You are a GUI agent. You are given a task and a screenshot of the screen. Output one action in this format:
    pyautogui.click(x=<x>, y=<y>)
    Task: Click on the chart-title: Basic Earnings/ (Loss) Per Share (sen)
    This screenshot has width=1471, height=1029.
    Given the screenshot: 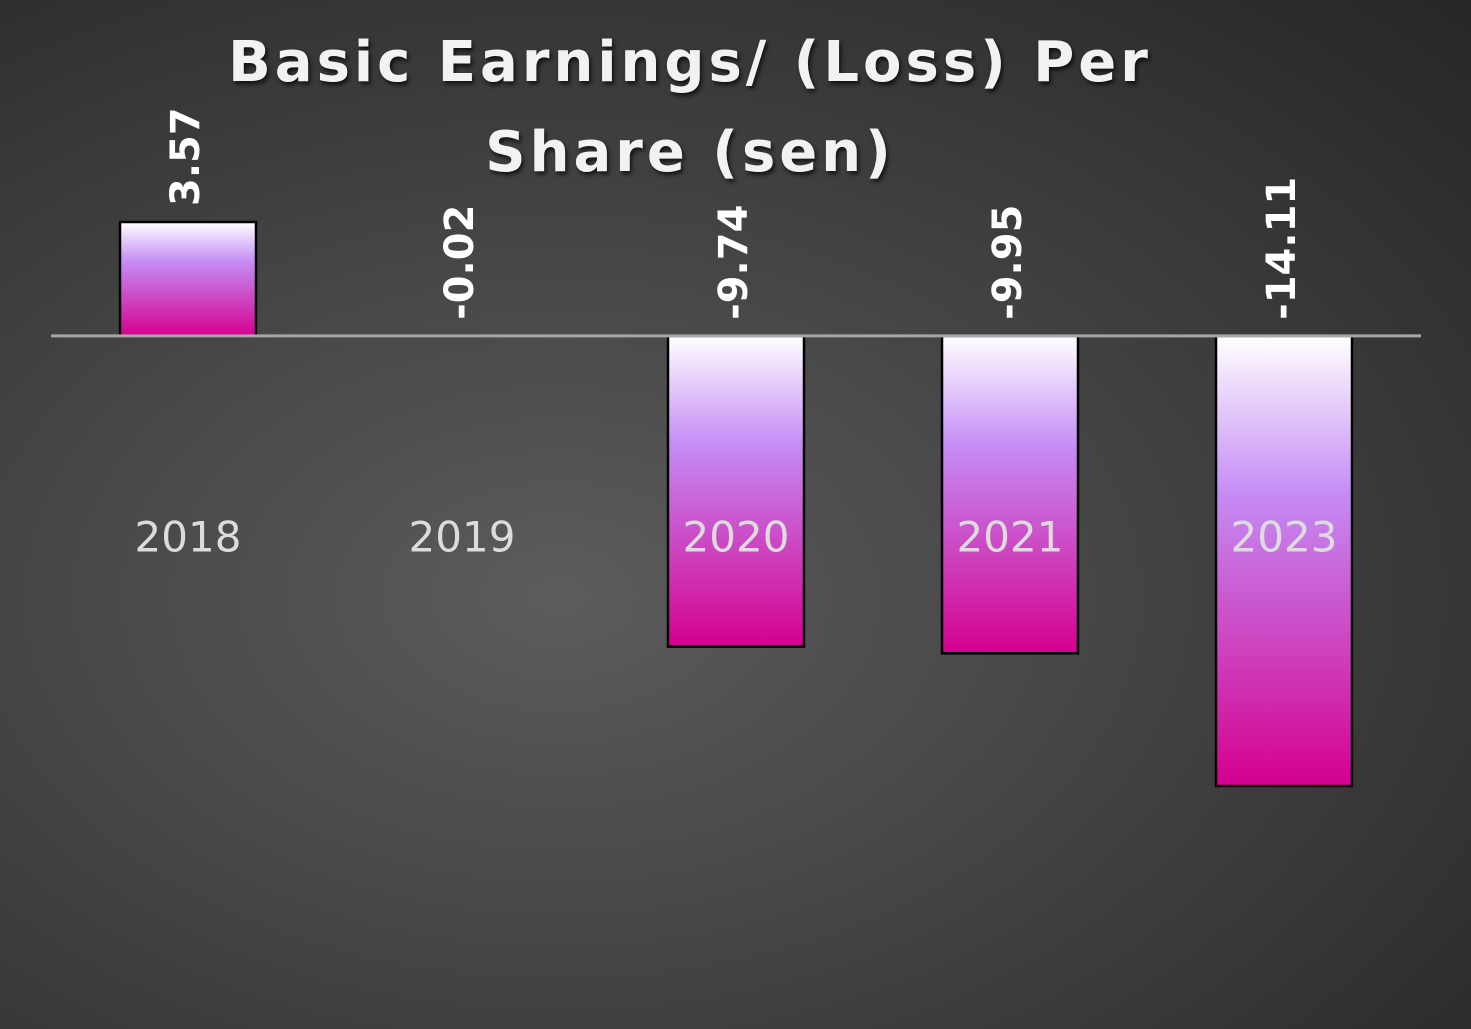 What is the action you would take?
    pyautogui.click(x=690, y=107)
    